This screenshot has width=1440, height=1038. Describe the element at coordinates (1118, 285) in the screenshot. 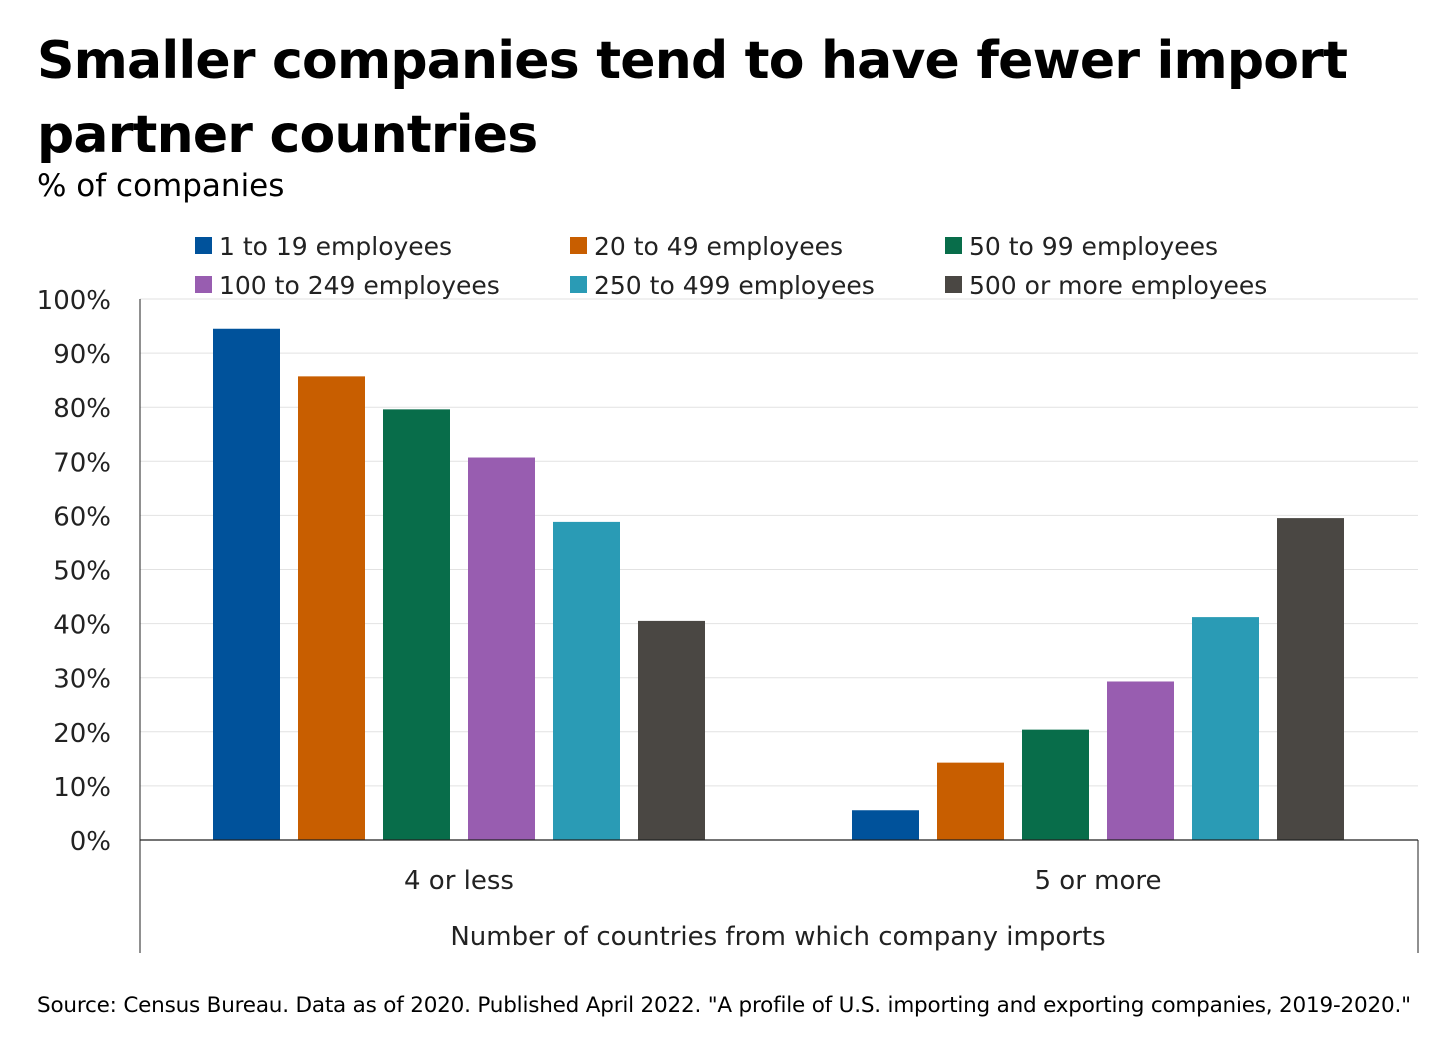

I see `legend-label: 500 or more employees` at that location.